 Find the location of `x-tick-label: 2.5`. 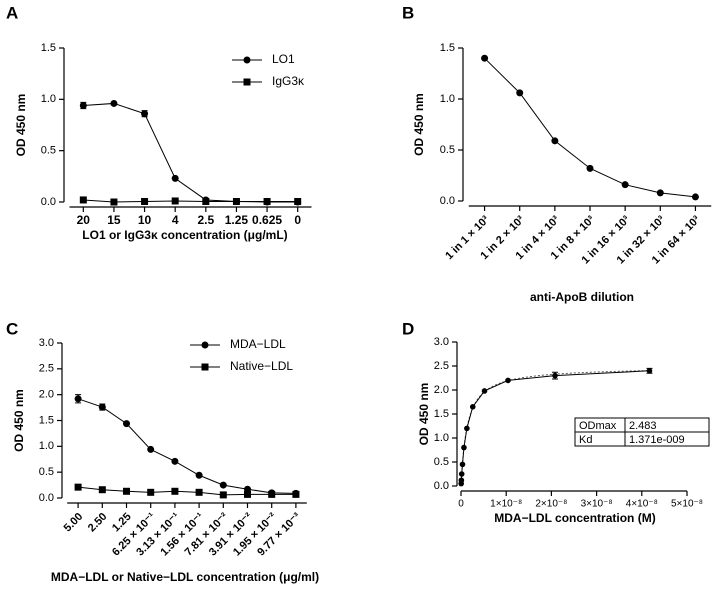

x-tick-label: 2.5 is located at coordinates (205, 220).